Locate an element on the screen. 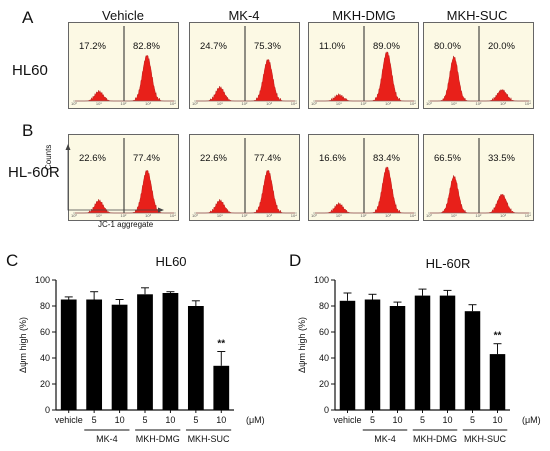  group-label: MKH-DMG is located at coordinates (435, 439).